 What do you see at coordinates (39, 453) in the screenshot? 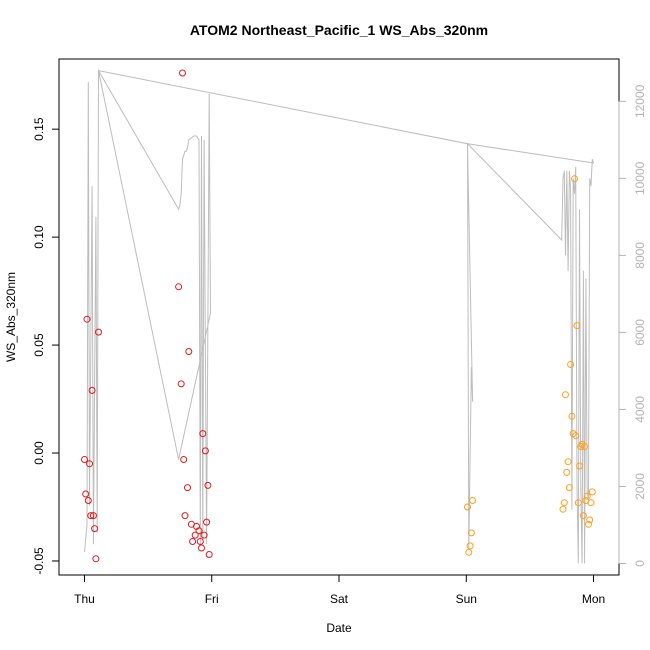
I see `y-tick-label-2: 0.00` at bounding box center [39, 453].